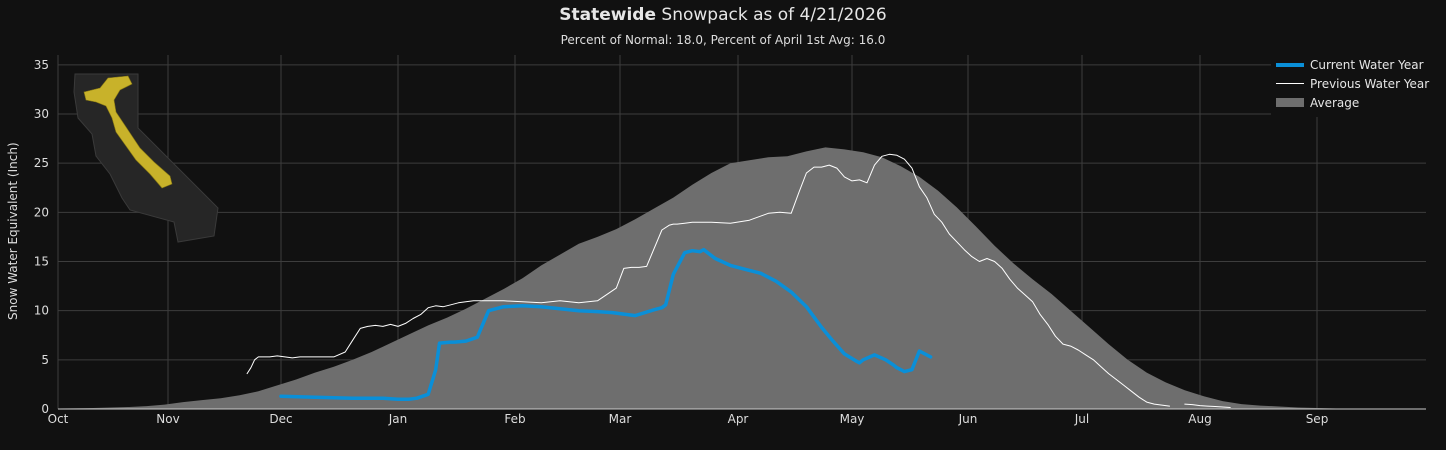 This screenshot has height=450, width=1446. What do you see at coordinates (58, 419) in the screenshot?
I see `x-tick-label: Oct` at bounding box center [58, 419].